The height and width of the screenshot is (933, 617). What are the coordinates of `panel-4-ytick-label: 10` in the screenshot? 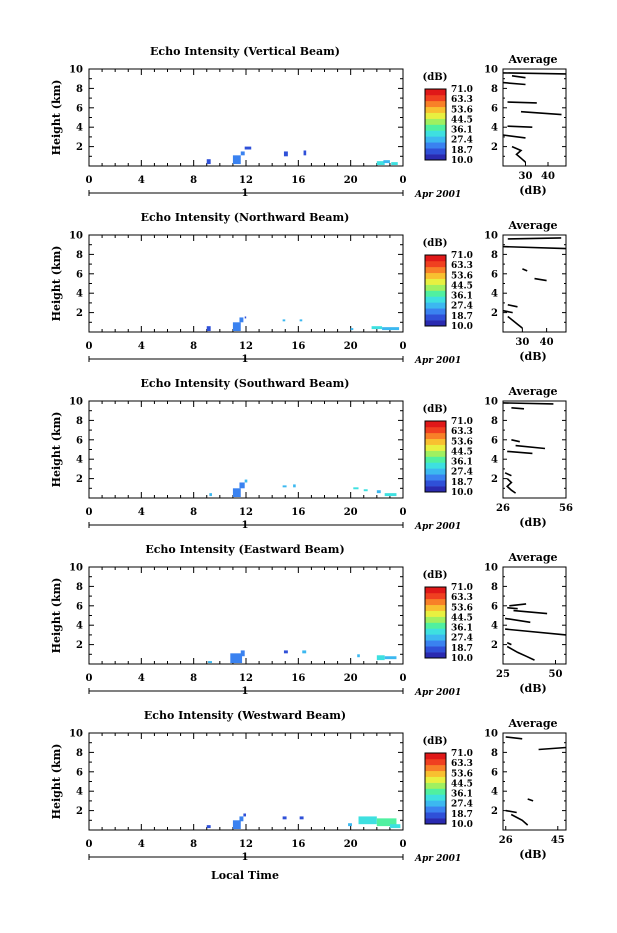 It's located at (76, 568).